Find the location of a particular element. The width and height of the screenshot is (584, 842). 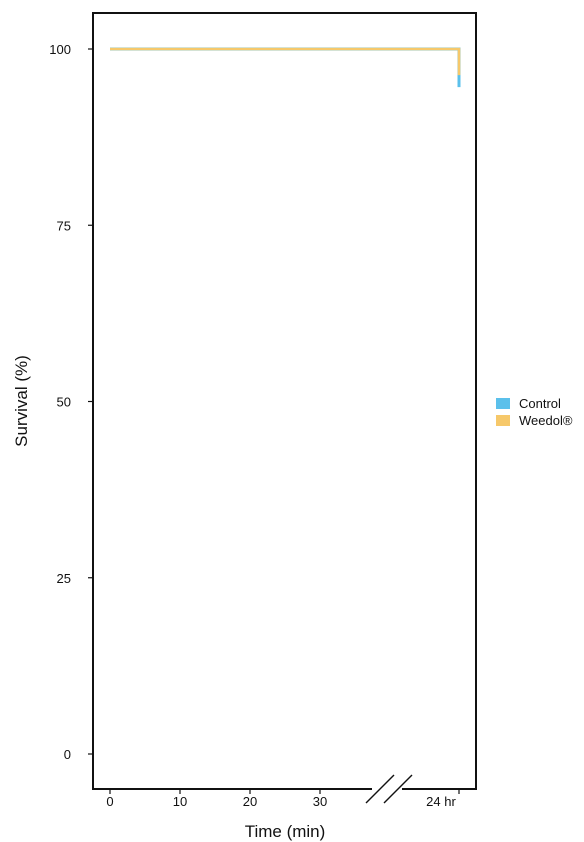

axis-break-gap is located at coordinates (387, 789).